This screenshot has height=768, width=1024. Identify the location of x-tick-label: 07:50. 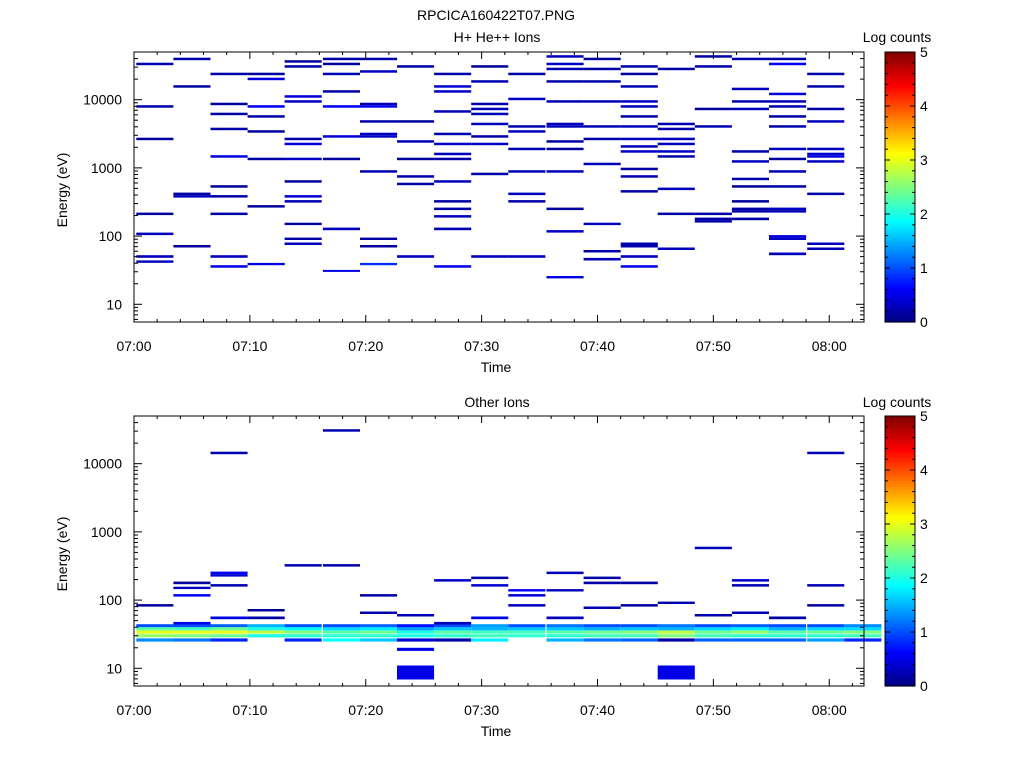
(713, 710).